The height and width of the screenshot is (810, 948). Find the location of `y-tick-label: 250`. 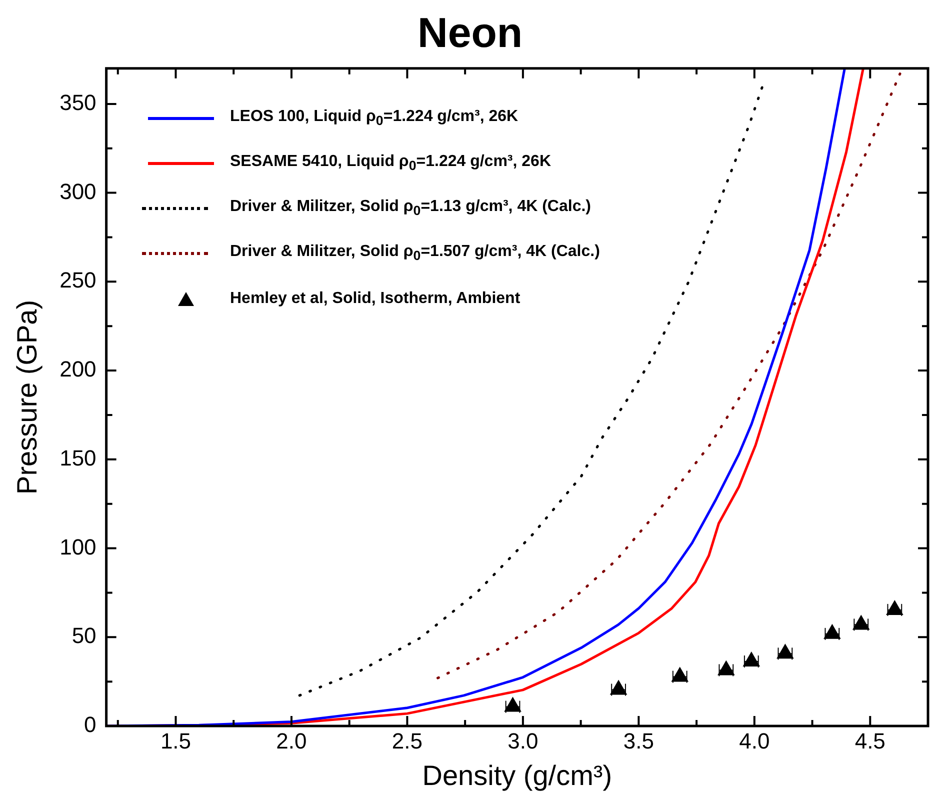

y-tick-label: 250 is located at coordinates (78, 280).